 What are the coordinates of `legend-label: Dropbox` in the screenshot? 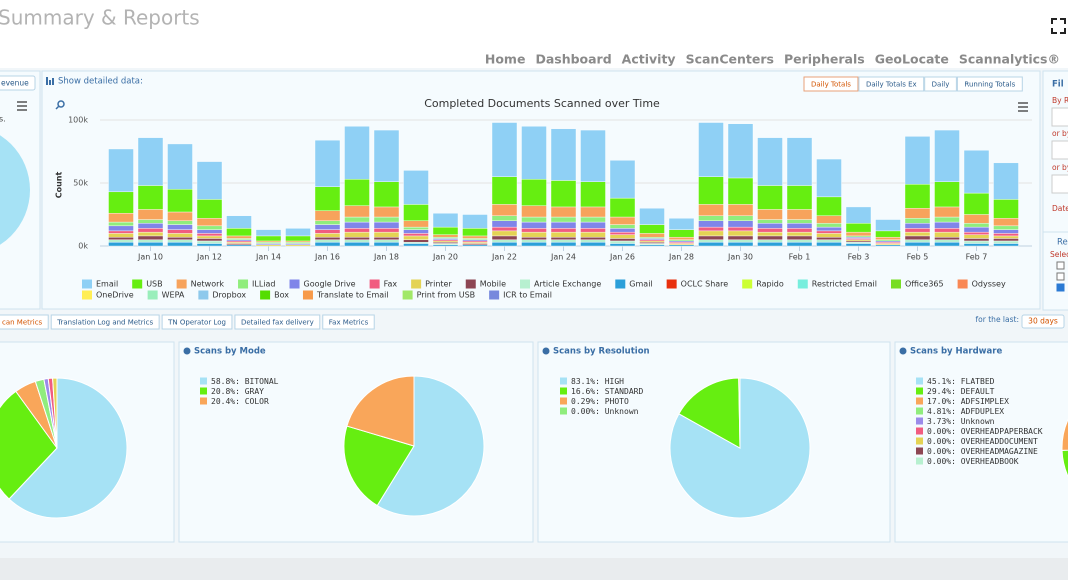 It's located at (229, 295).